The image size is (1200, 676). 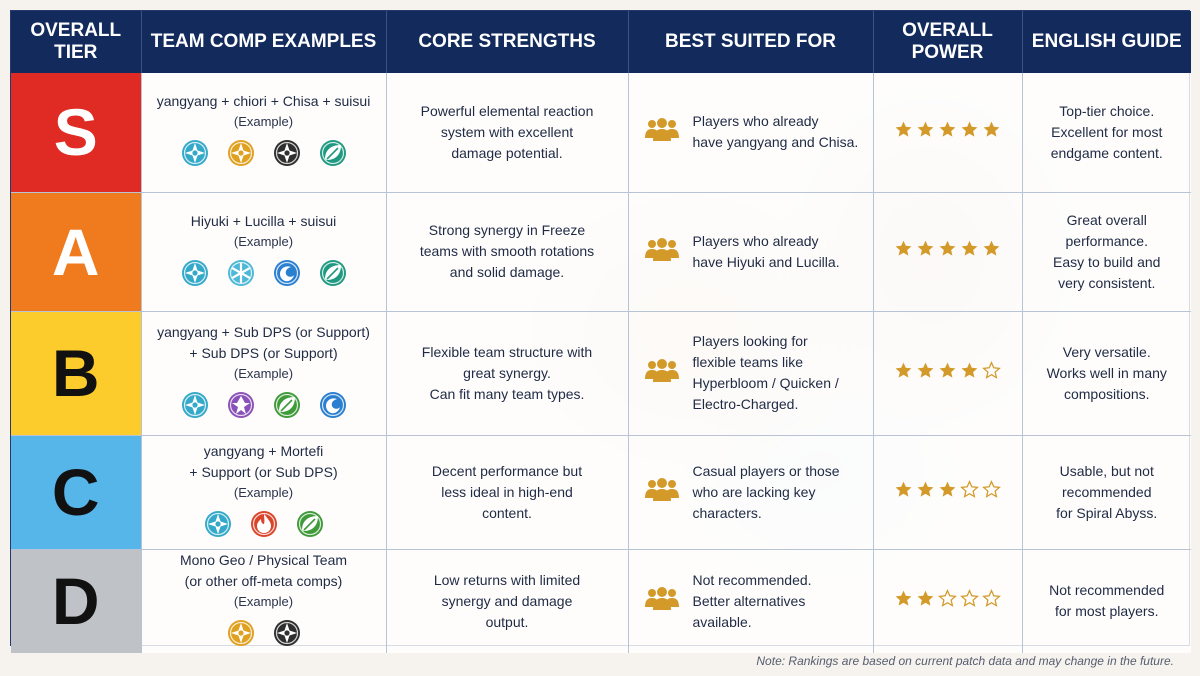 What do you see at coordinates (507, 491) in the screenshot?
I see `strengths-text: less ideal in high-end` at bounding box center [507, 491].